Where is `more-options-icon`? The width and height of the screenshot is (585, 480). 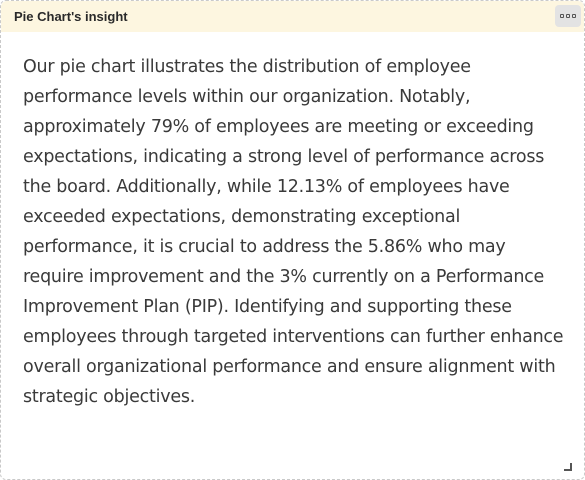
more-options-icon is located at coordinates (568, 16).